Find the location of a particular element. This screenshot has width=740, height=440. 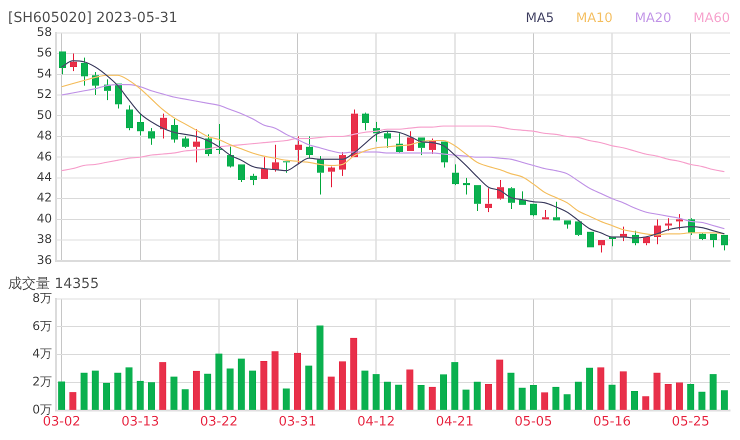

y-tick-label: 50 is located at coordinates (44, 115).